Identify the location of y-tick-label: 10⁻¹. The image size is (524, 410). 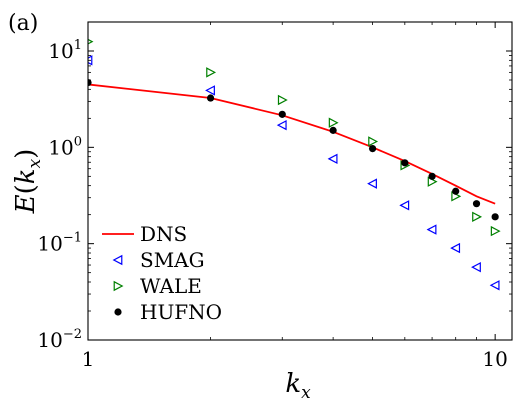
(59, 243).